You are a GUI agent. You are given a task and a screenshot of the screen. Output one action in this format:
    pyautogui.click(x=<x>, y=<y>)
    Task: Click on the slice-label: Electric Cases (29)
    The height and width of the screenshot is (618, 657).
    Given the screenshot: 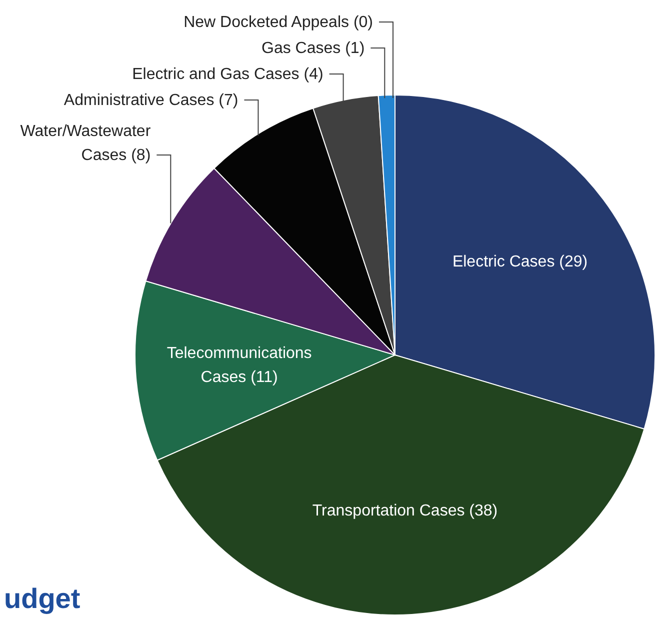 What is the action you would take?
    pyautogui.click(x=520, y=261)
    